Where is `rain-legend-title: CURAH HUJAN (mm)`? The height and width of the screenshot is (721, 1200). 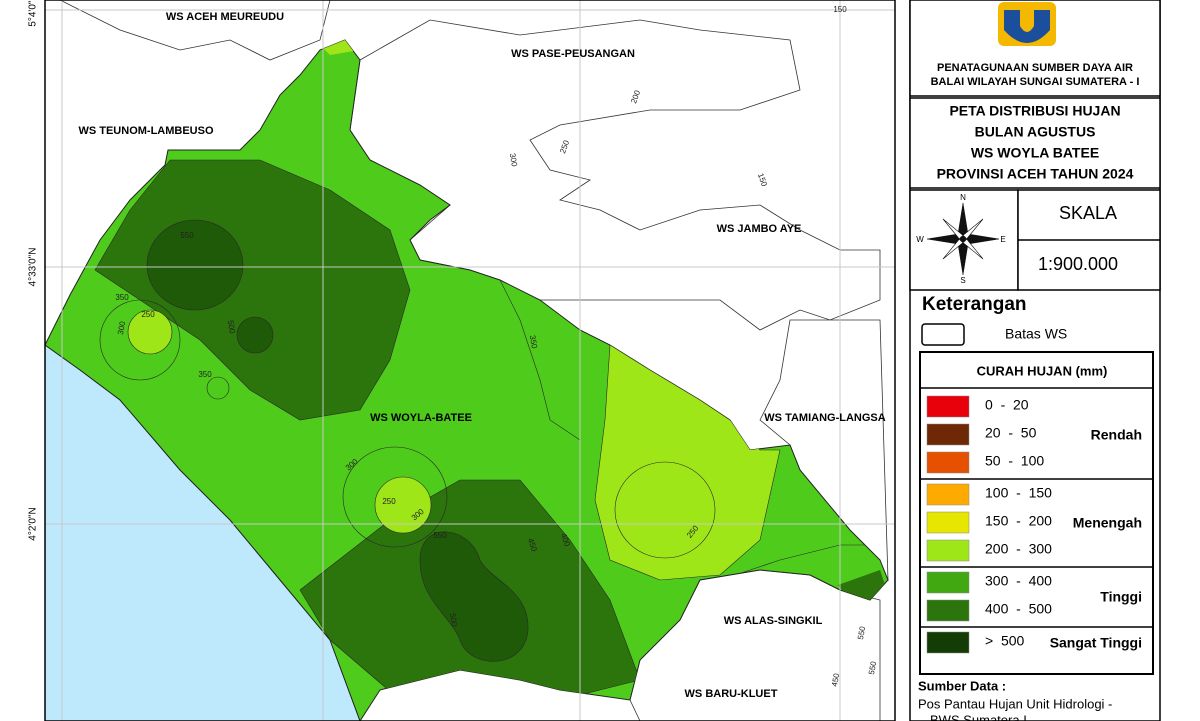 rain-legend-title: CURAH HUJAN (mm) is located at coordinates (1042, 370).